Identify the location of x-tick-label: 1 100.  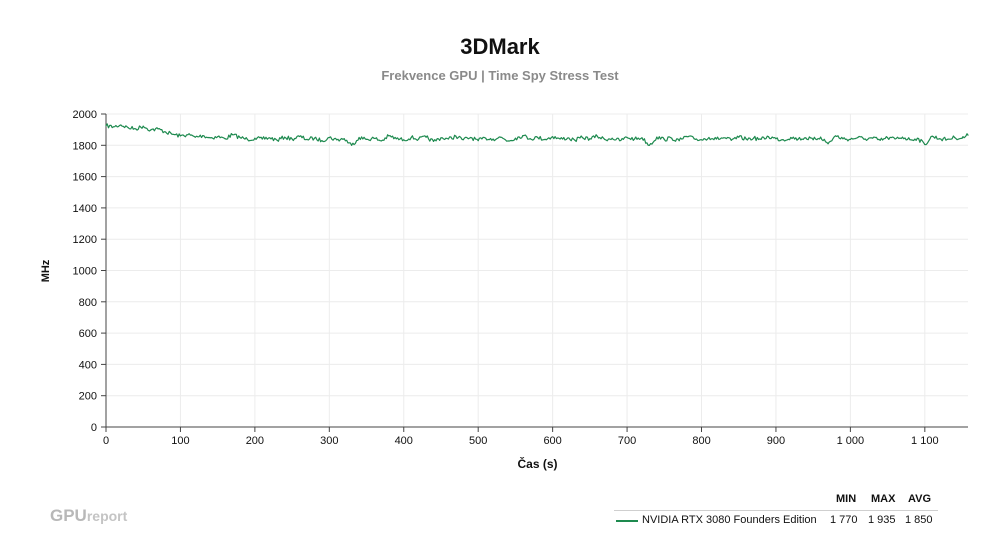
(925, 441).